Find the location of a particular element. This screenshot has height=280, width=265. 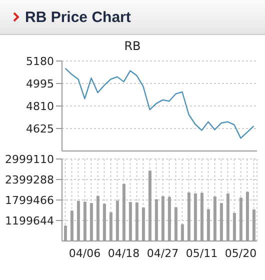

x-tick-label: 04/27 is located at coordinates (162, 253).